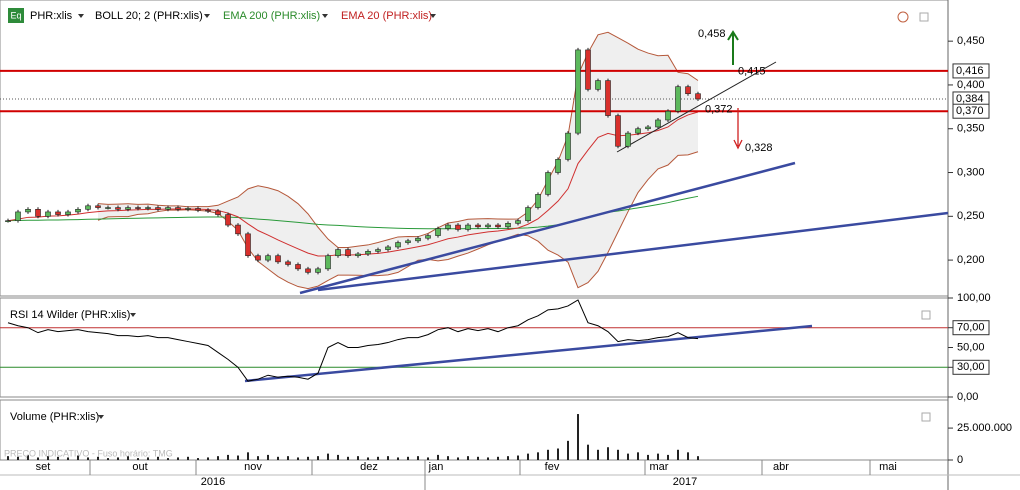 The image size is (1020, 490). What do you see at coordinates (474, 430) in the screenshot?
I see `panel` at bounding box center [474, 430].